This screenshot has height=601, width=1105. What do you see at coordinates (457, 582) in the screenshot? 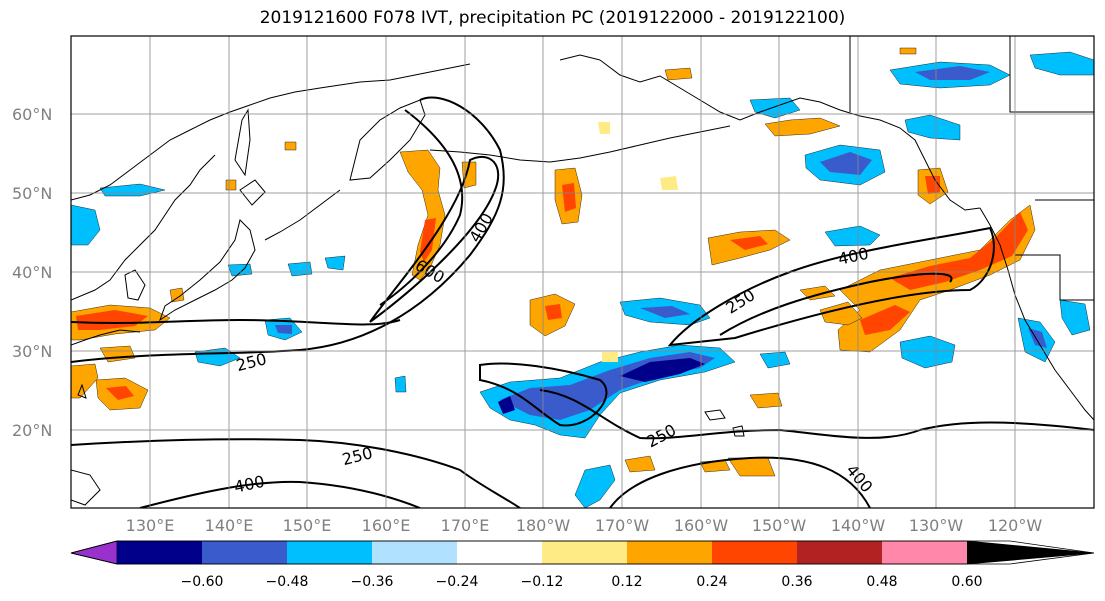
I see `colorbar-tick: −0.24` at bounding box center [457, 582].